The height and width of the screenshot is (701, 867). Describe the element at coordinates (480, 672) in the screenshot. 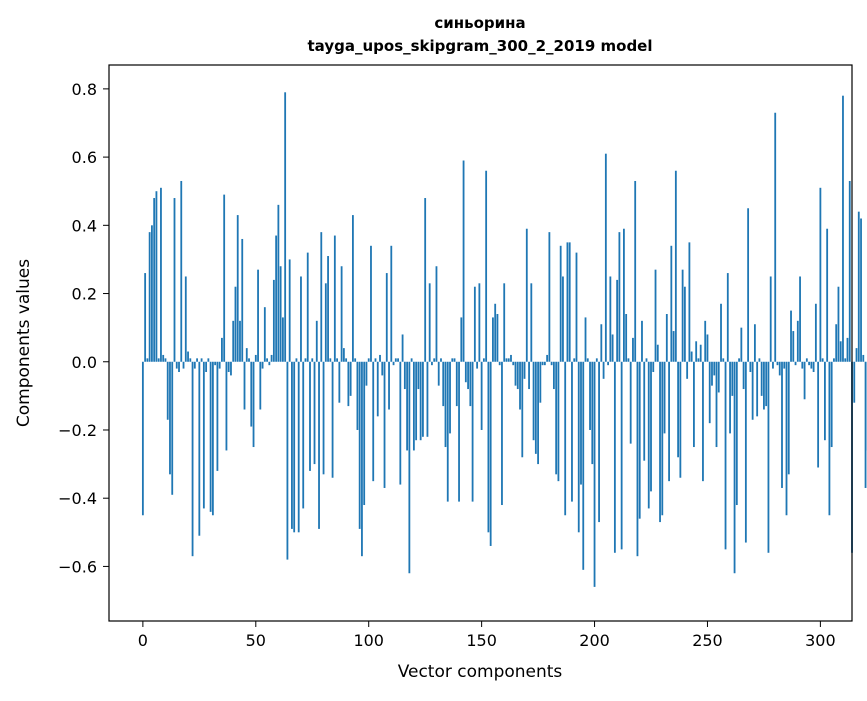

I see `x-axis-label: Vector components` at that location.